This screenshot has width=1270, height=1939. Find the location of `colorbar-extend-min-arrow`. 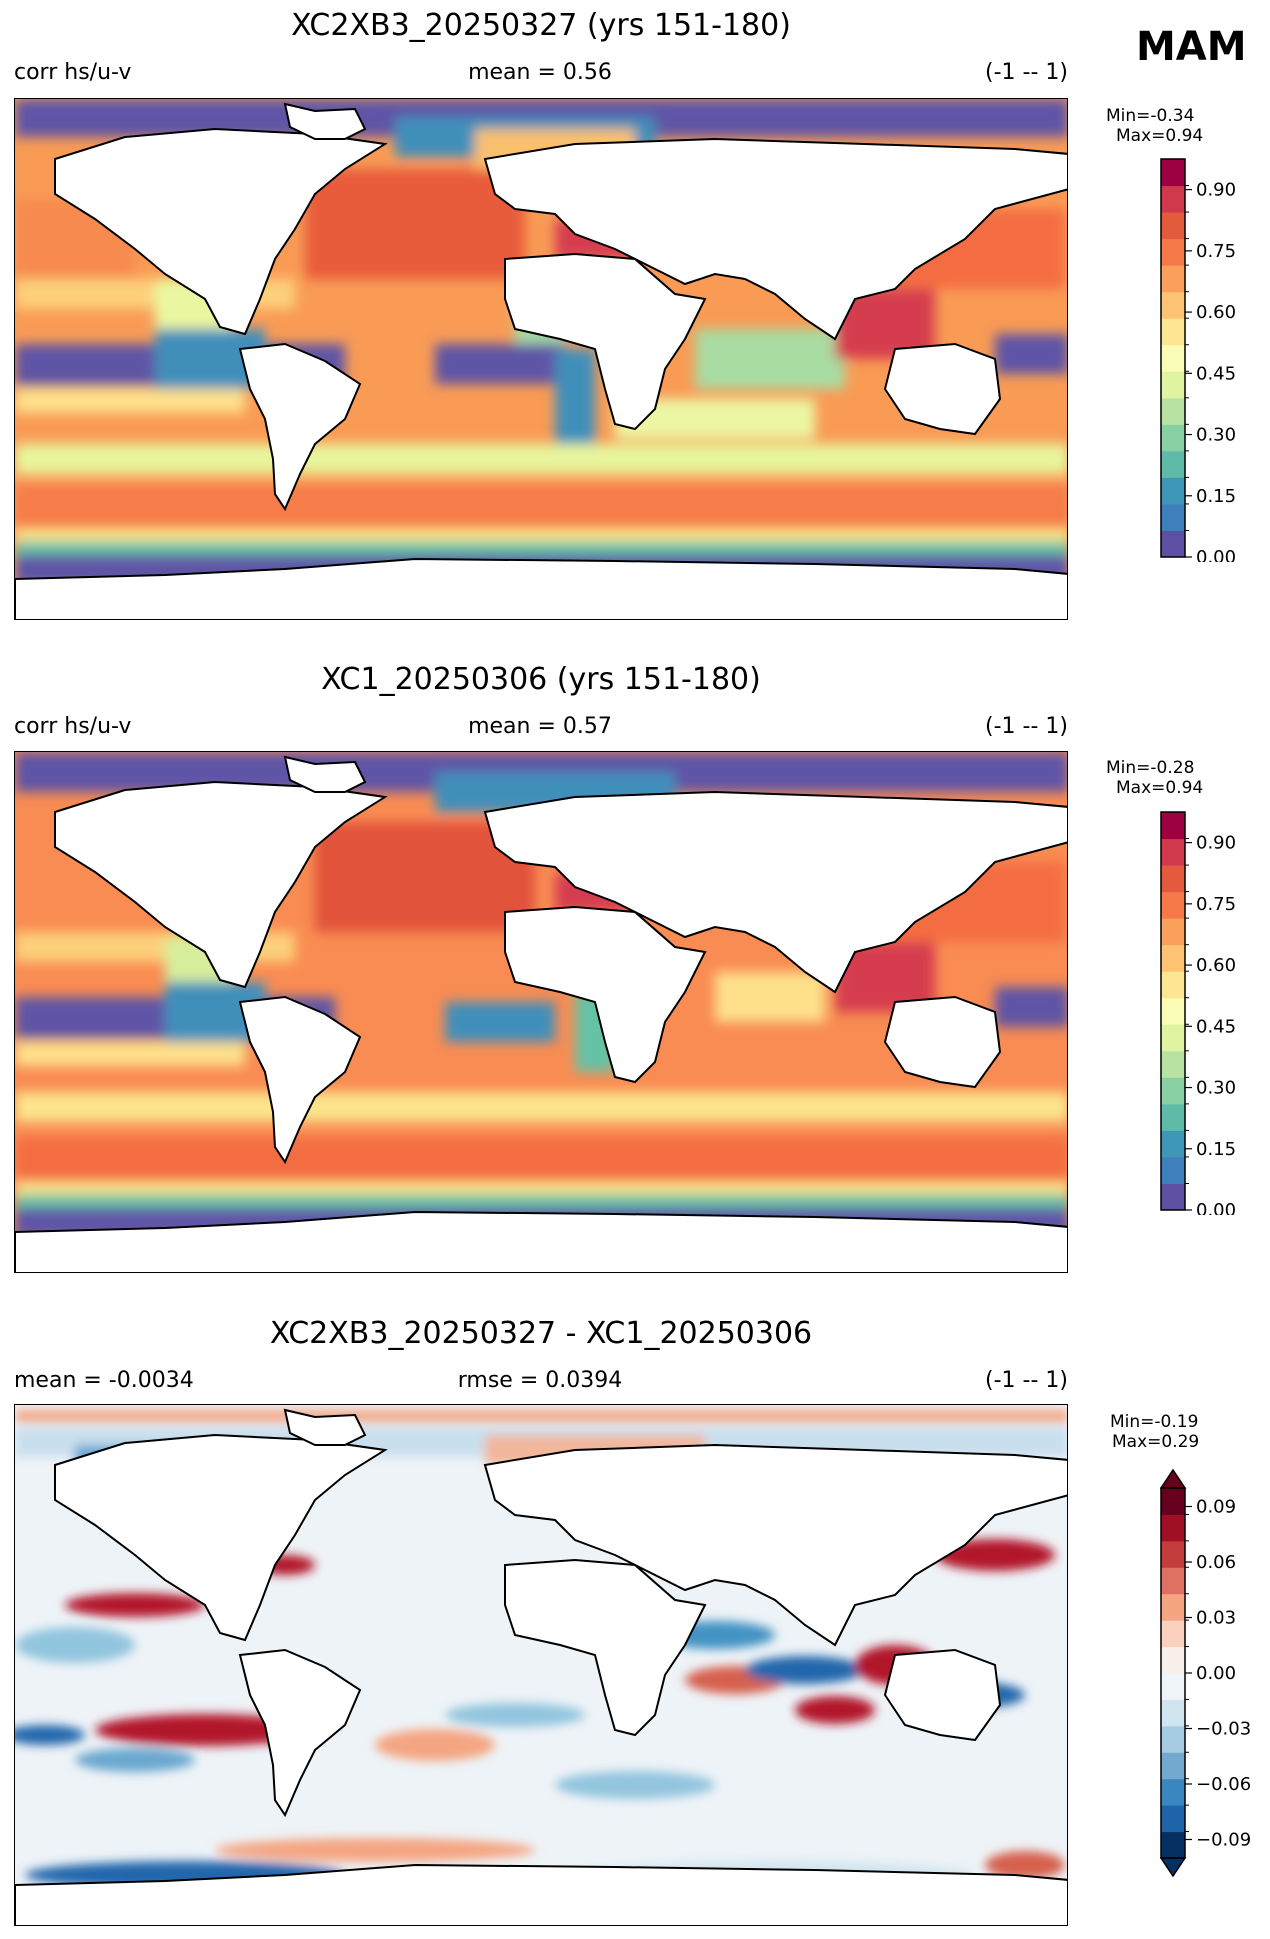

colorbar-extend-min-arrow is located at coordinates (1173, 1867).